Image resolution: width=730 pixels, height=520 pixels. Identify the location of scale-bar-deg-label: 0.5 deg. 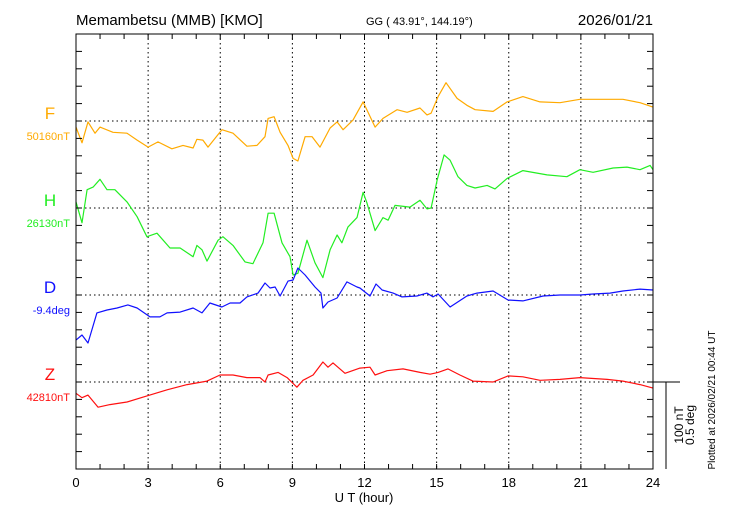
(690, 425).